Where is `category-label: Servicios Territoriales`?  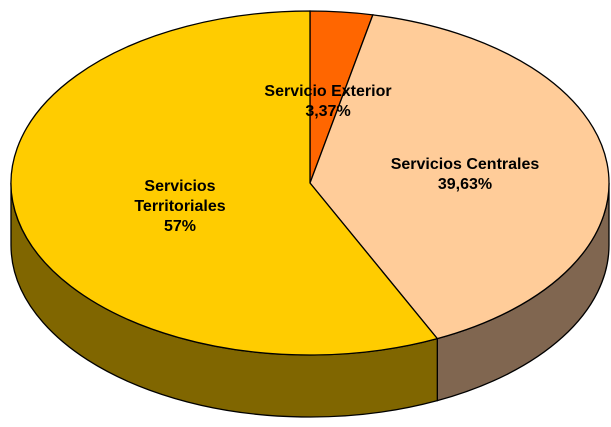 category-label: Servicios Territoriales is located at coordinates (180, 196).